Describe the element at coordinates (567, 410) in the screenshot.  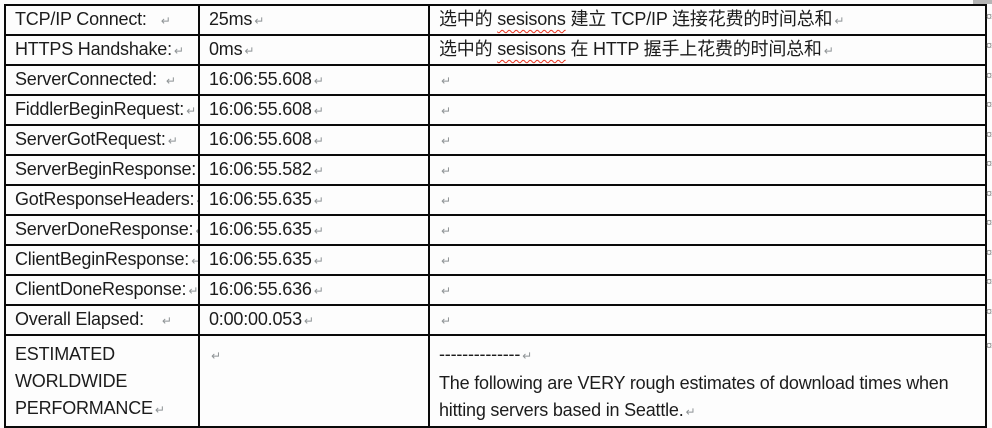
I see `footer-note-line: hitting servers based in Seattle. ↵` at that location.